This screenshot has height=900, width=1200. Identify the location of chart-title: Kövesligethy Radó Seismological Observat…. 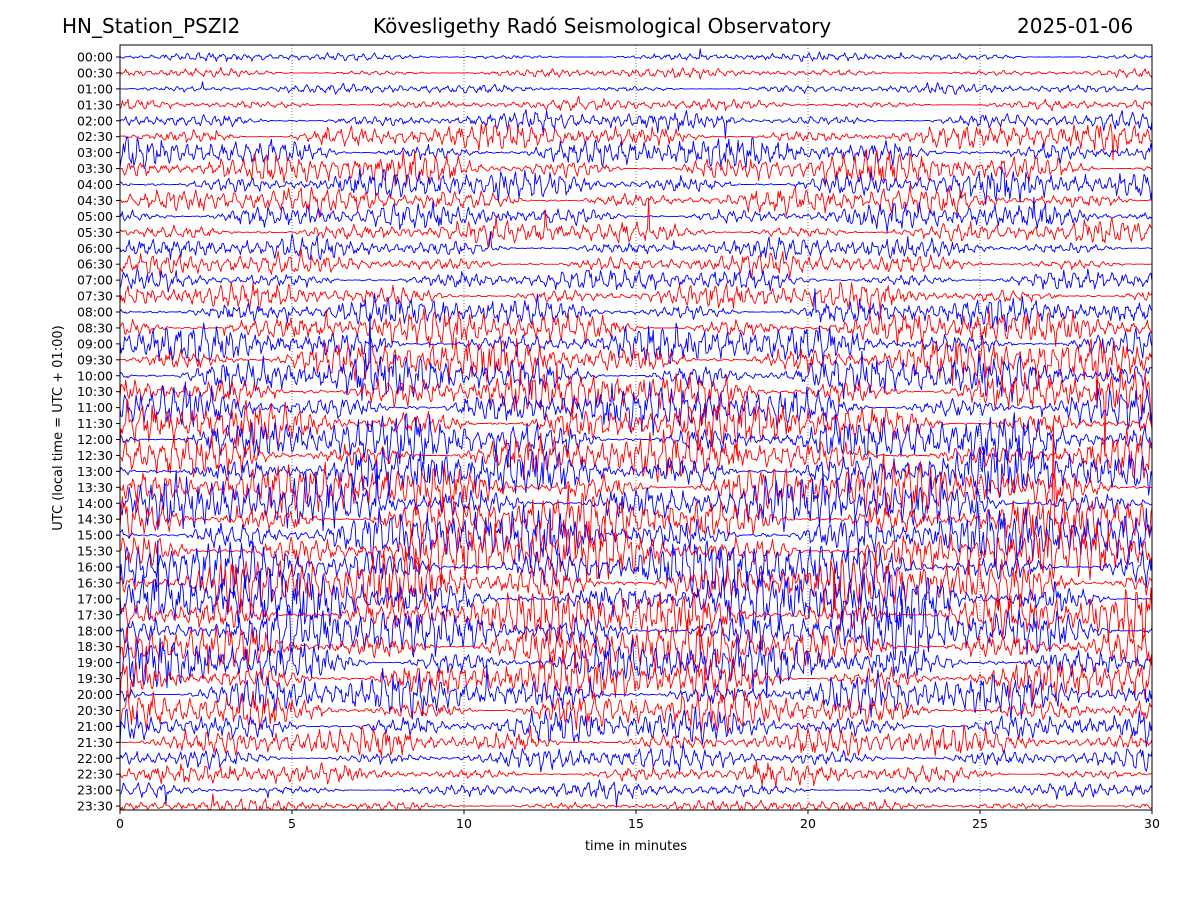
(602, 26).